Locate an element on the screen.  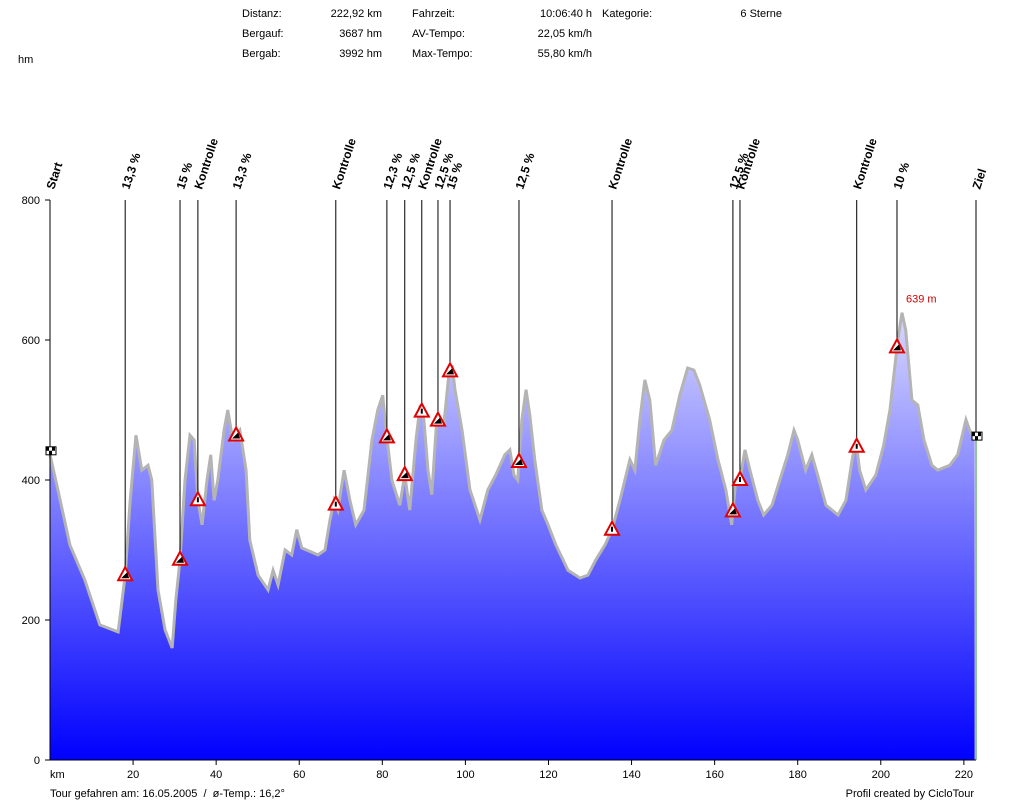
stat-label: Distanz: is located at coordinates (262, 14).